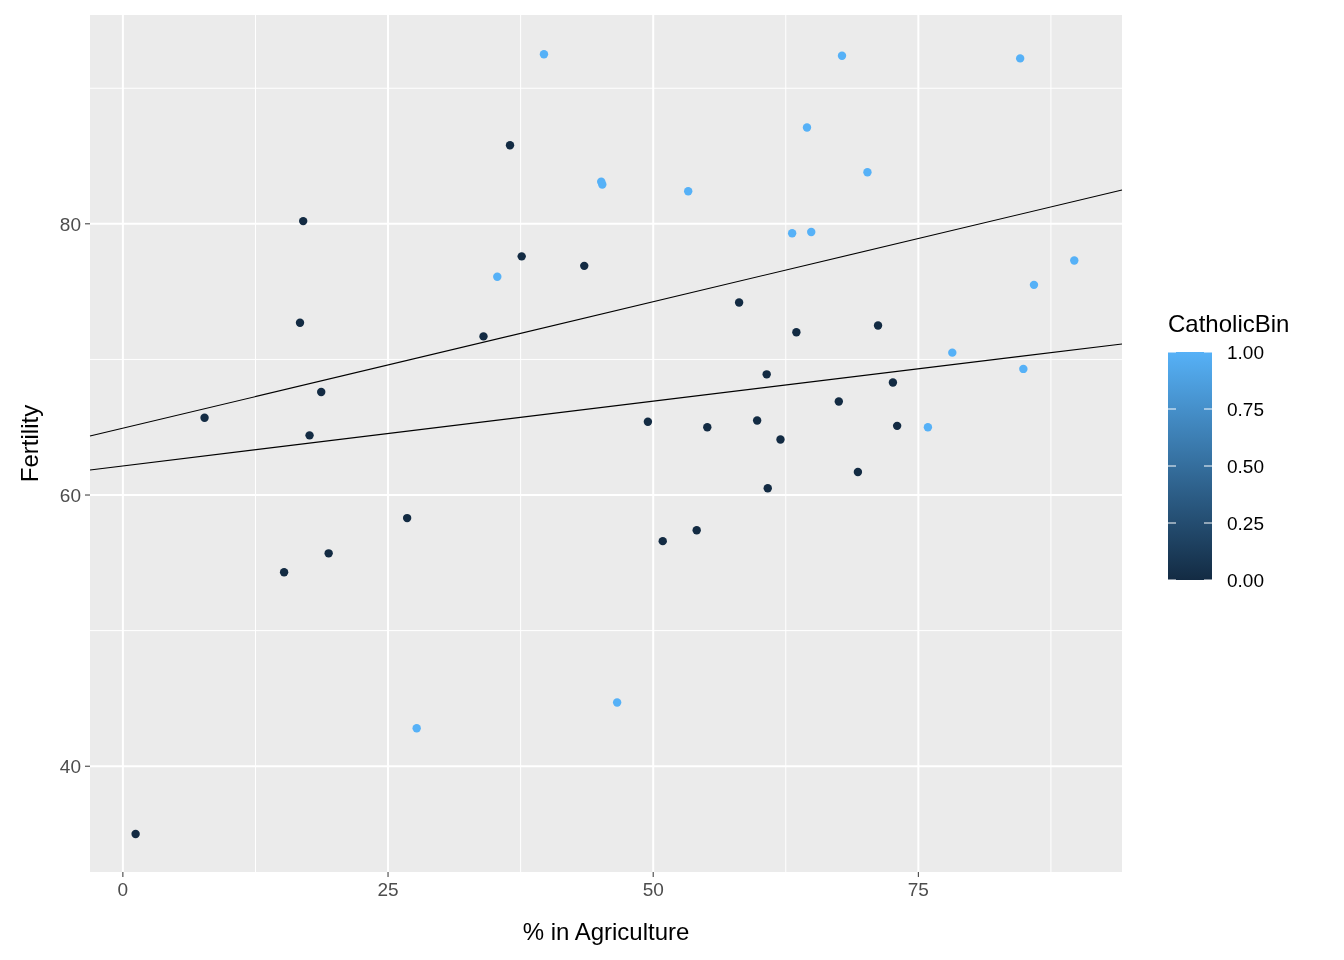 The height and width of the screenshot is (960, 1344). Describe the element at coordinates (70, 767) in the screenshot. I see `y-tick-label: 40` at that location.